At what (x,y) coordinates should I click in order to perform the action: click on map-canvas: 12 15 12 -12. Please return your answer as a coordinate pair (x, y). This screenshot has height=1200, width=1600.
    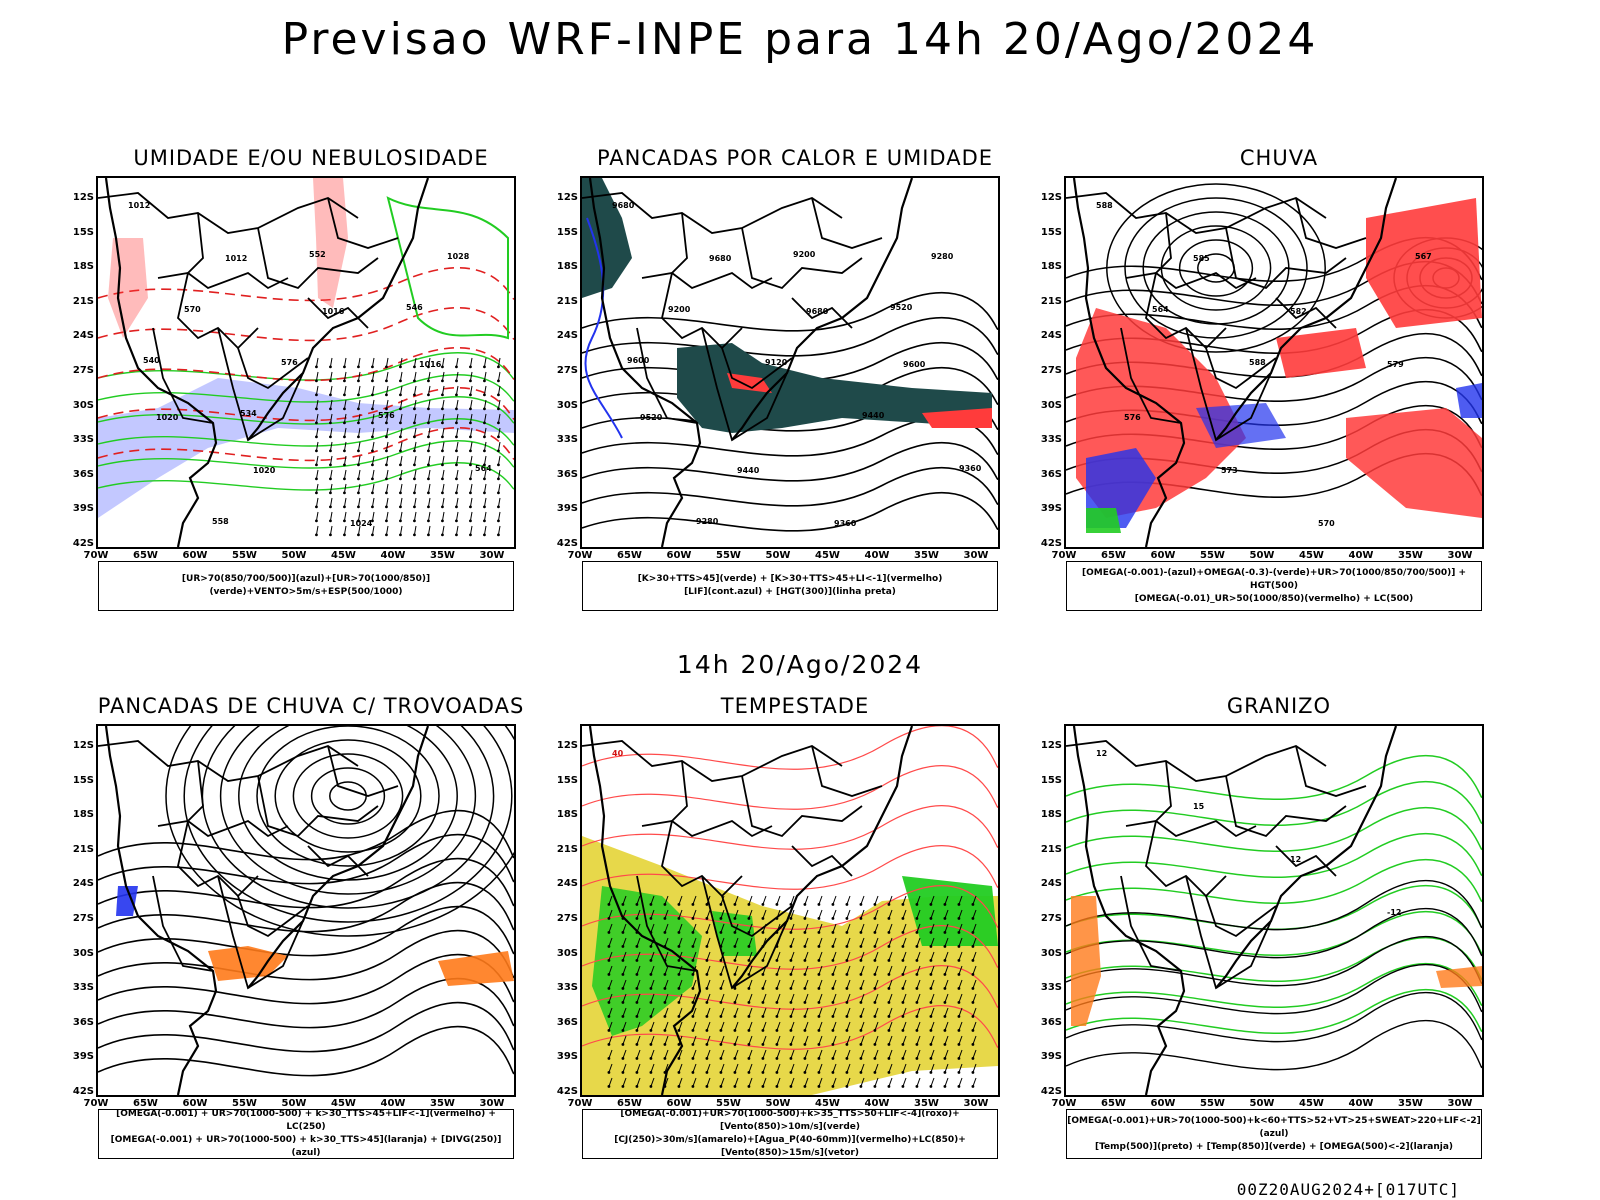
    Looking at the image, I should click on (1274, 910).